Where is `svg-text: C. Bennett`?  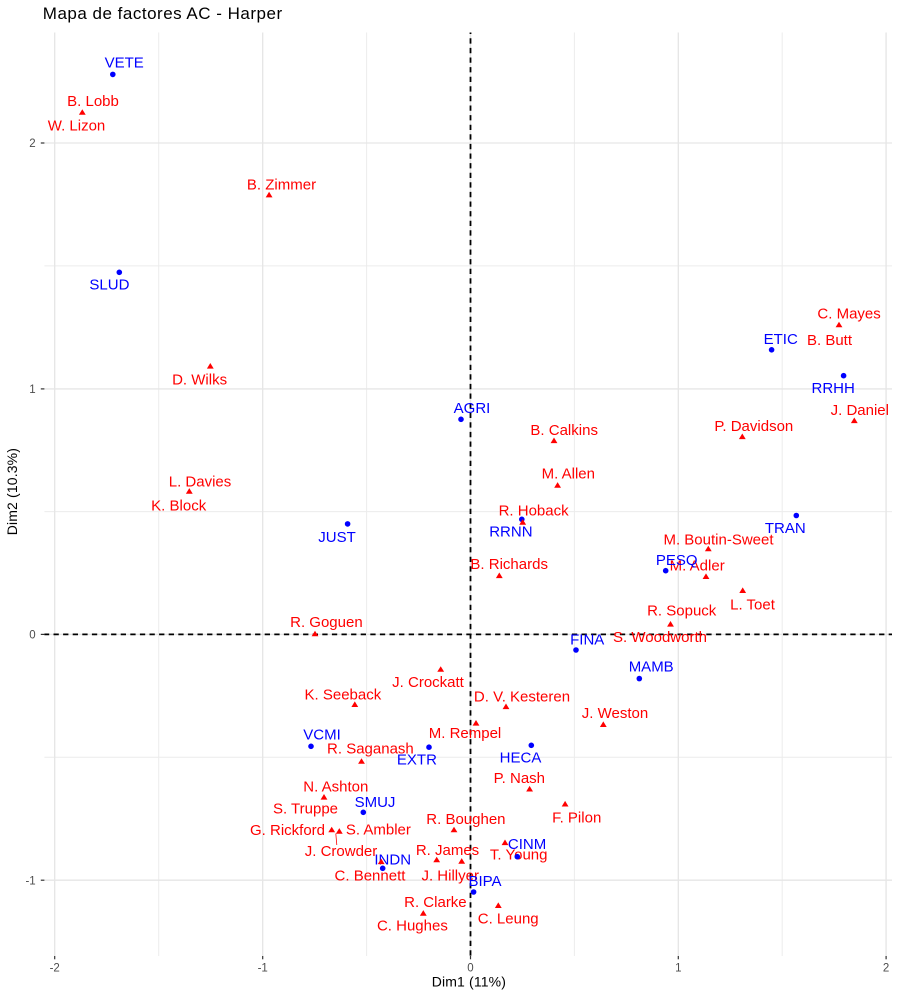 svg-text: C. Bennett is located at coordinates (371, 875).